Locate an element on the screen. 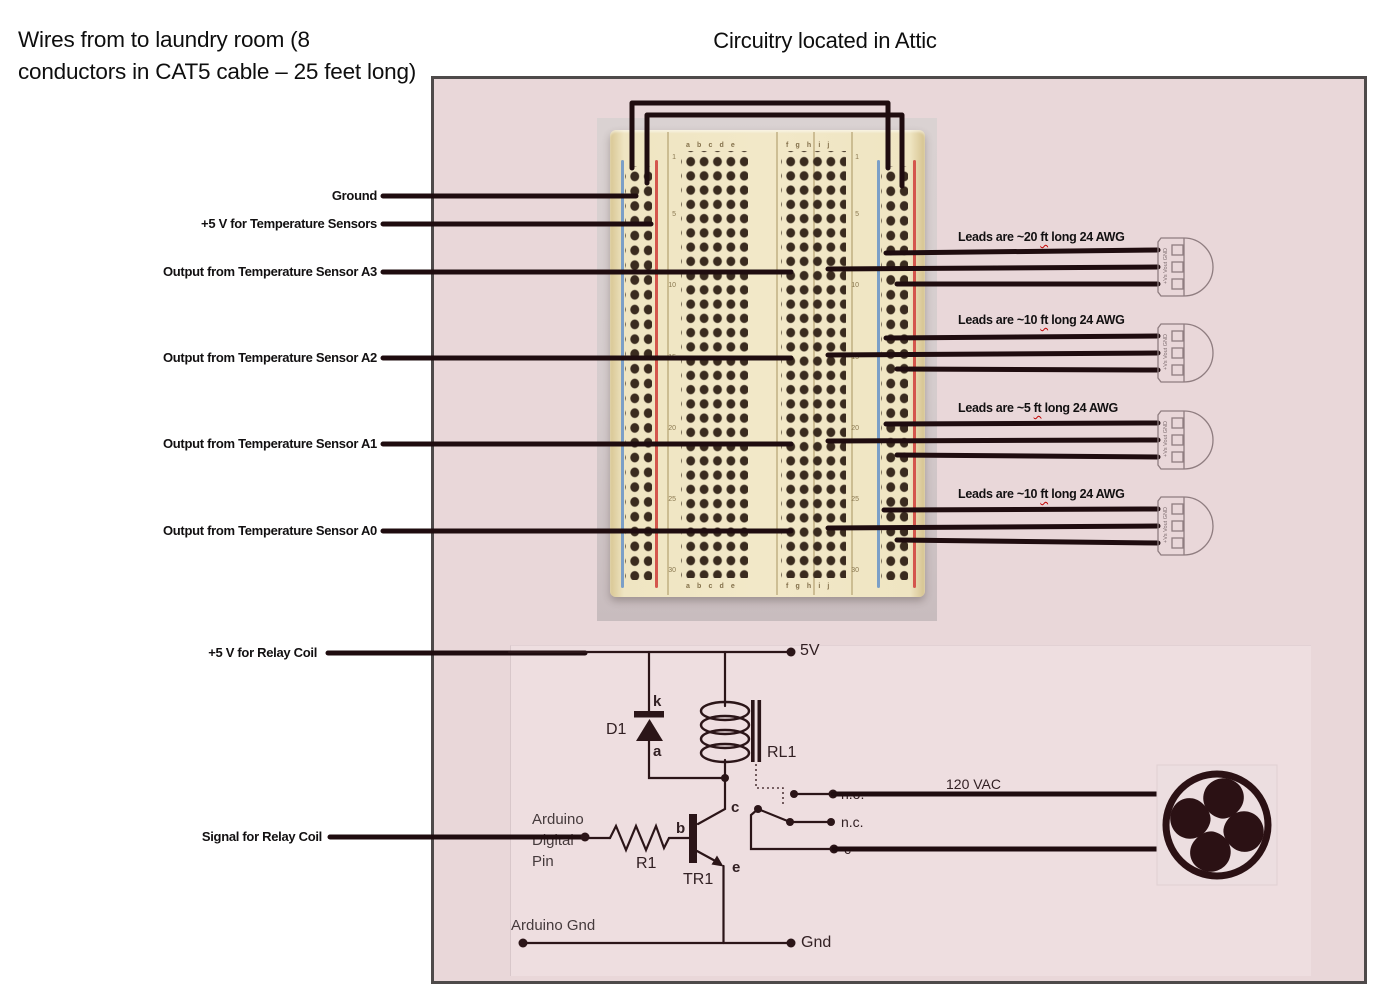  label-diode-a: a is located at coordinates (657, 751).